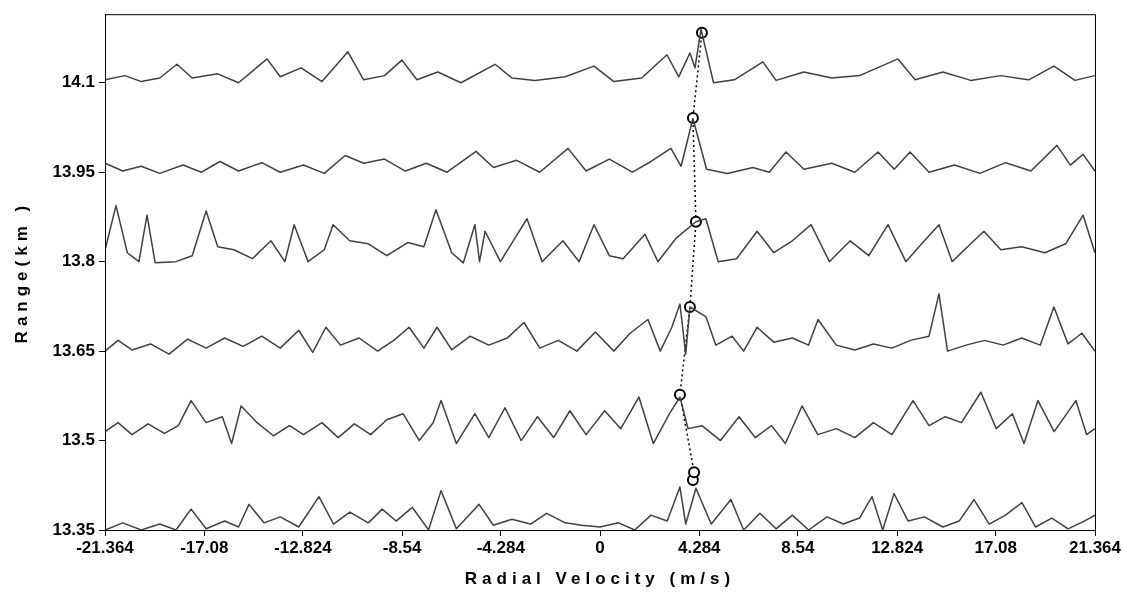 The image size is (1123, 592). What do you see at coordinates (897, 547) in the screenshot?
I see `x-tick-label: 12.824` at bounding box center [897, 547].